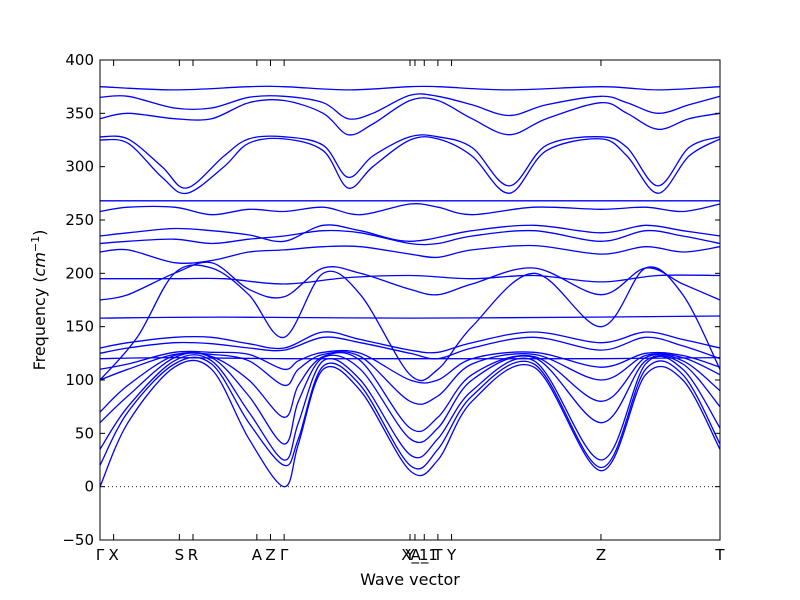 The image size is (800, 600). Describe the element at coordinates (79, 113) in the screenshot. I see `y-tick-label: 350` at that location.